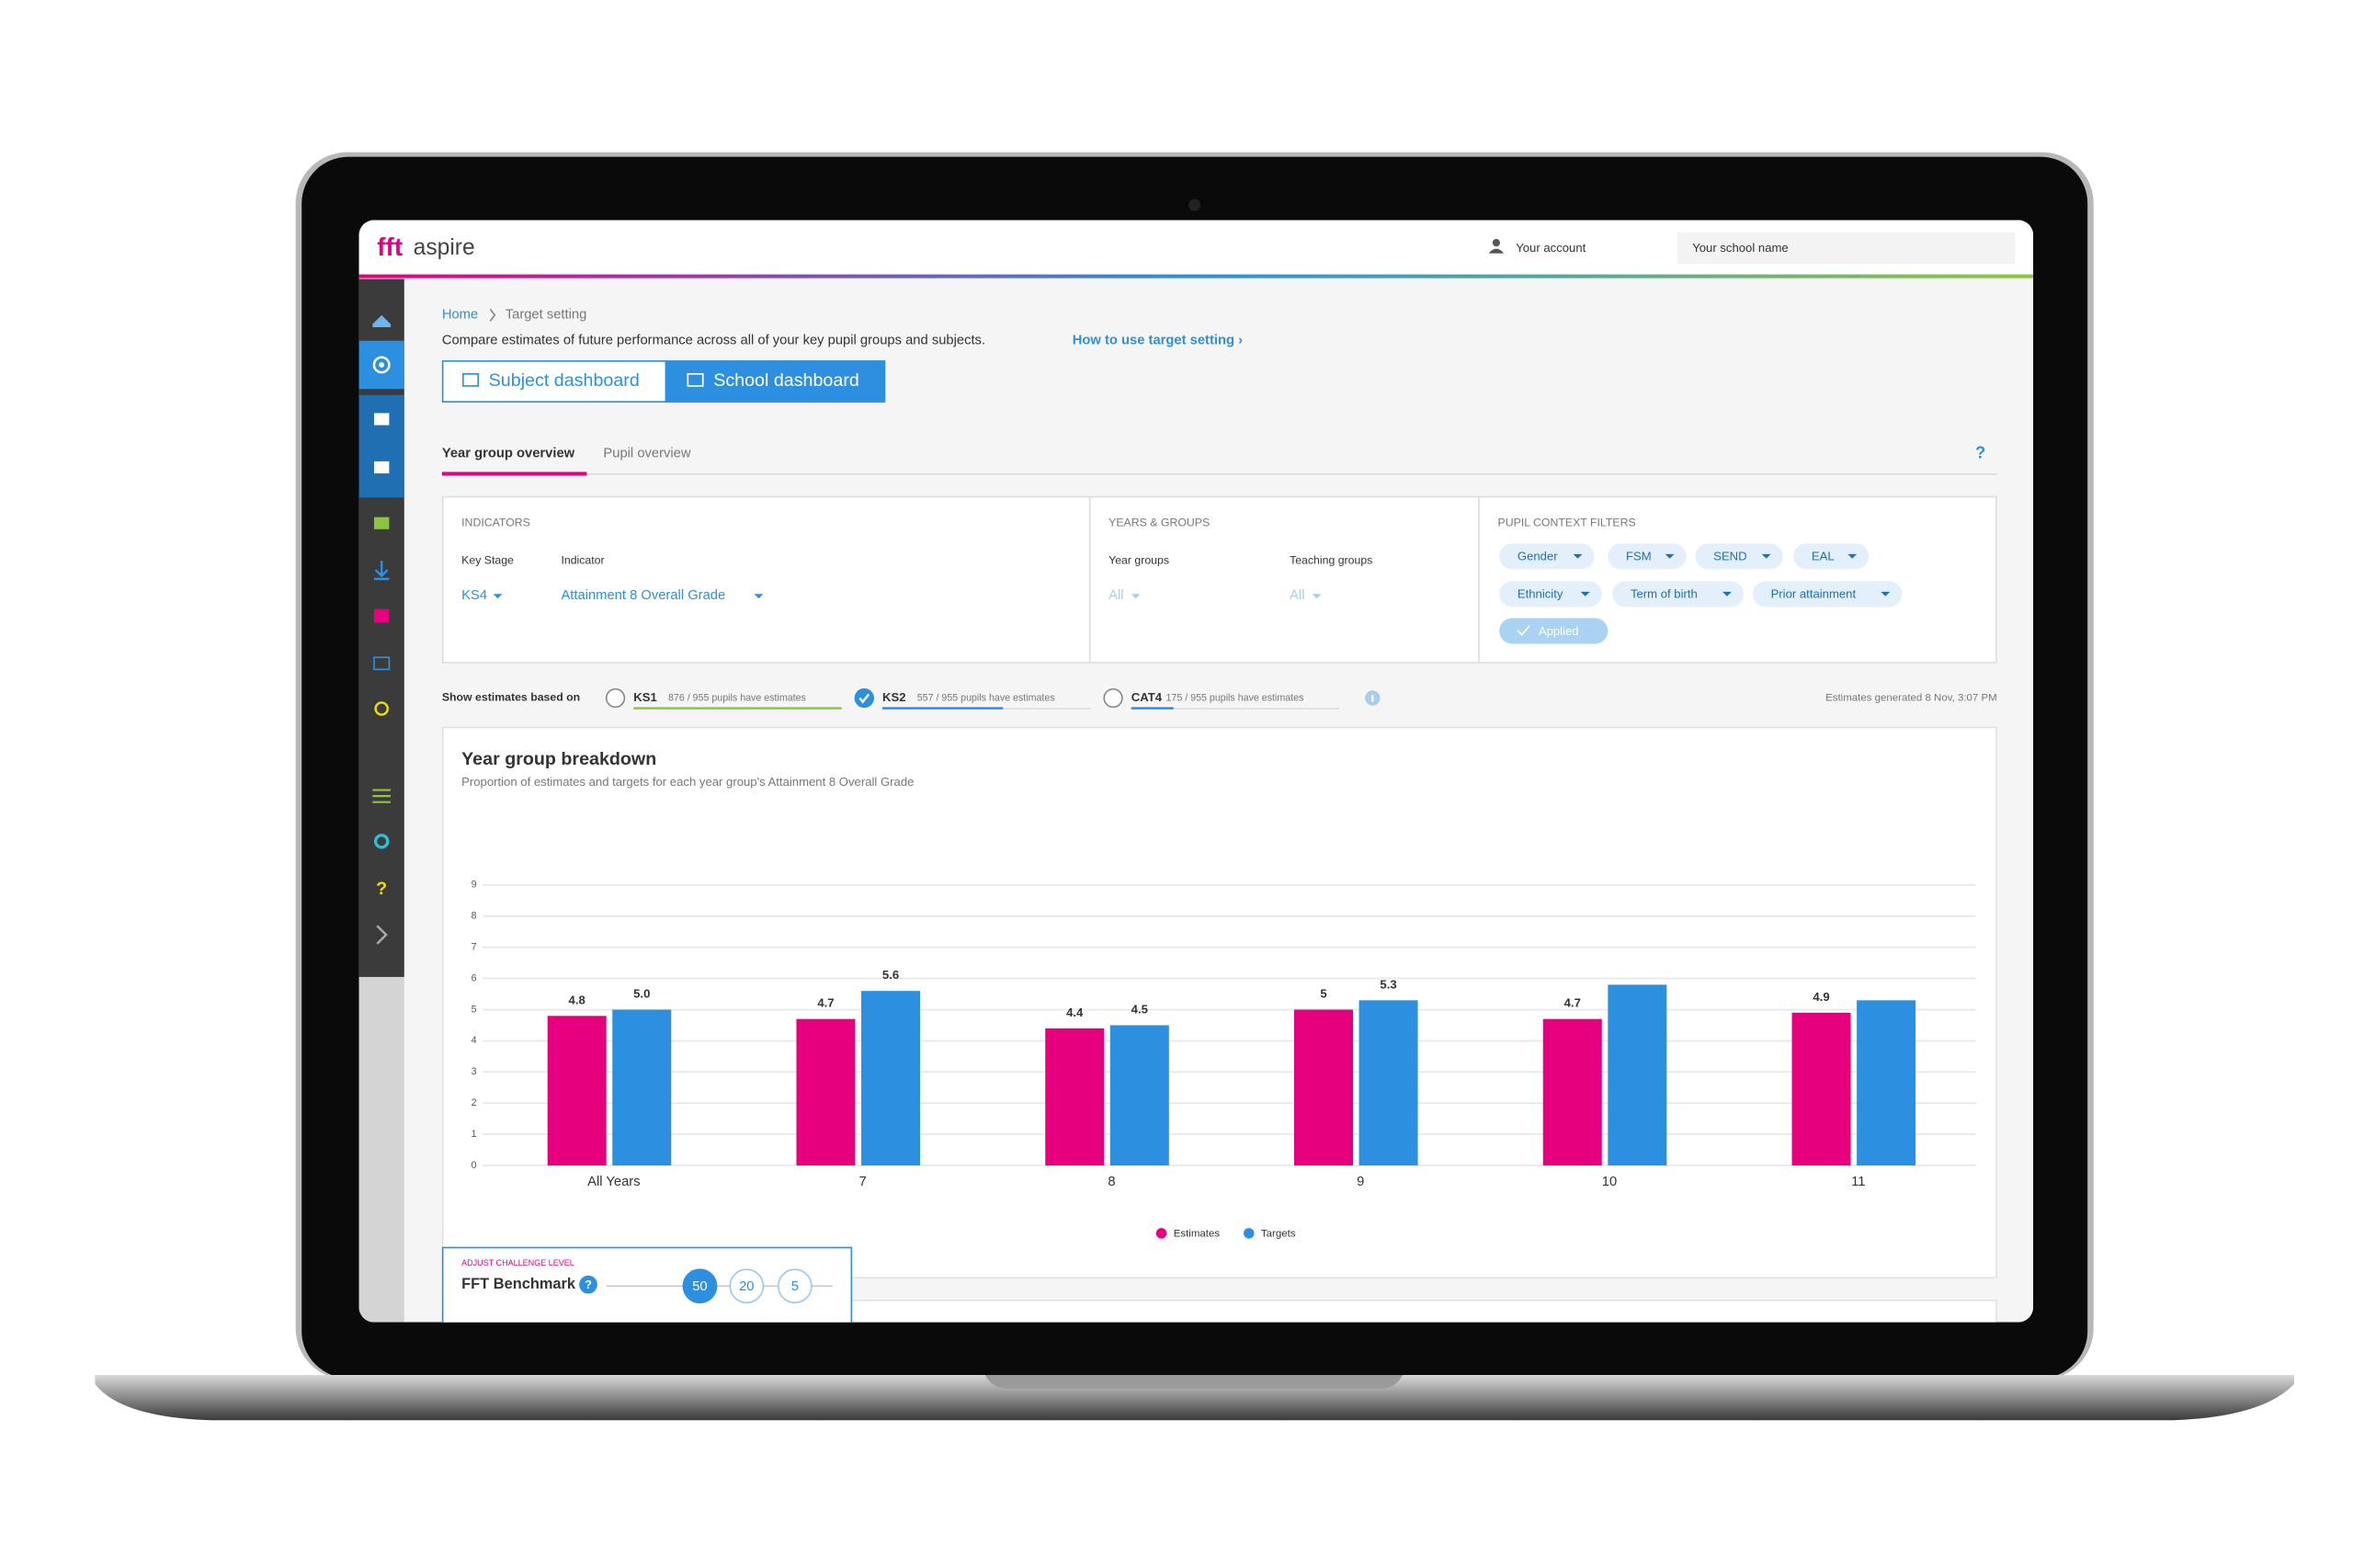  I want to click on filter-chip-label: Prior attainment, so click(1814, 594).